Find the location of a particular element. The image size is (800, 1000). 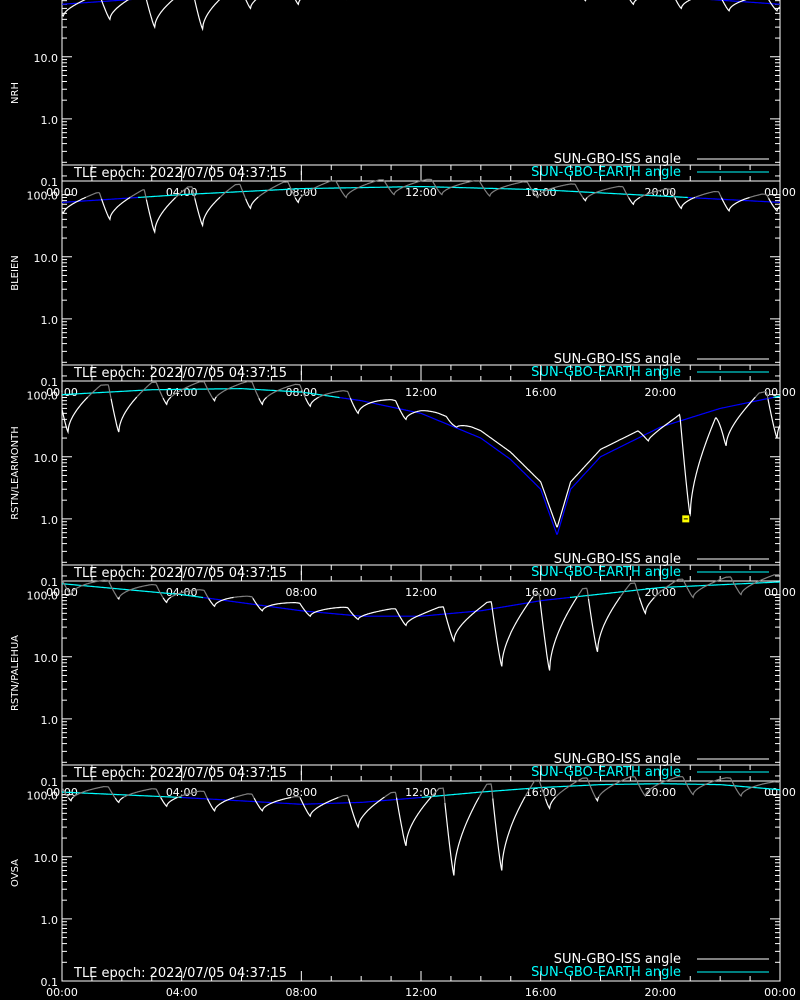

y-axis-label: NRH is located at coordinates (15, 93).